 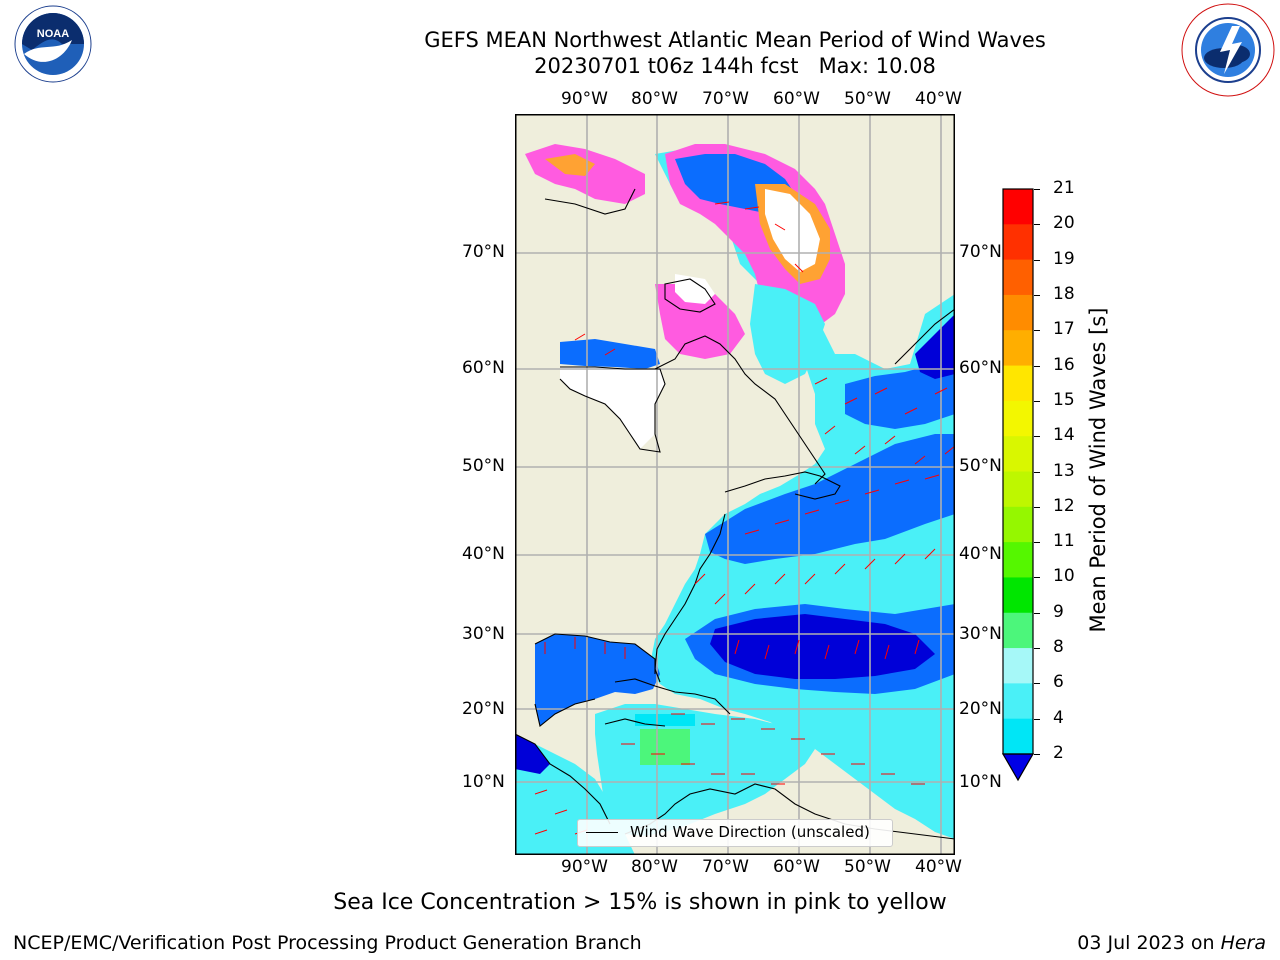 I want to click on lat-label-left-40n: 40°N, so click(x=483, y=554).